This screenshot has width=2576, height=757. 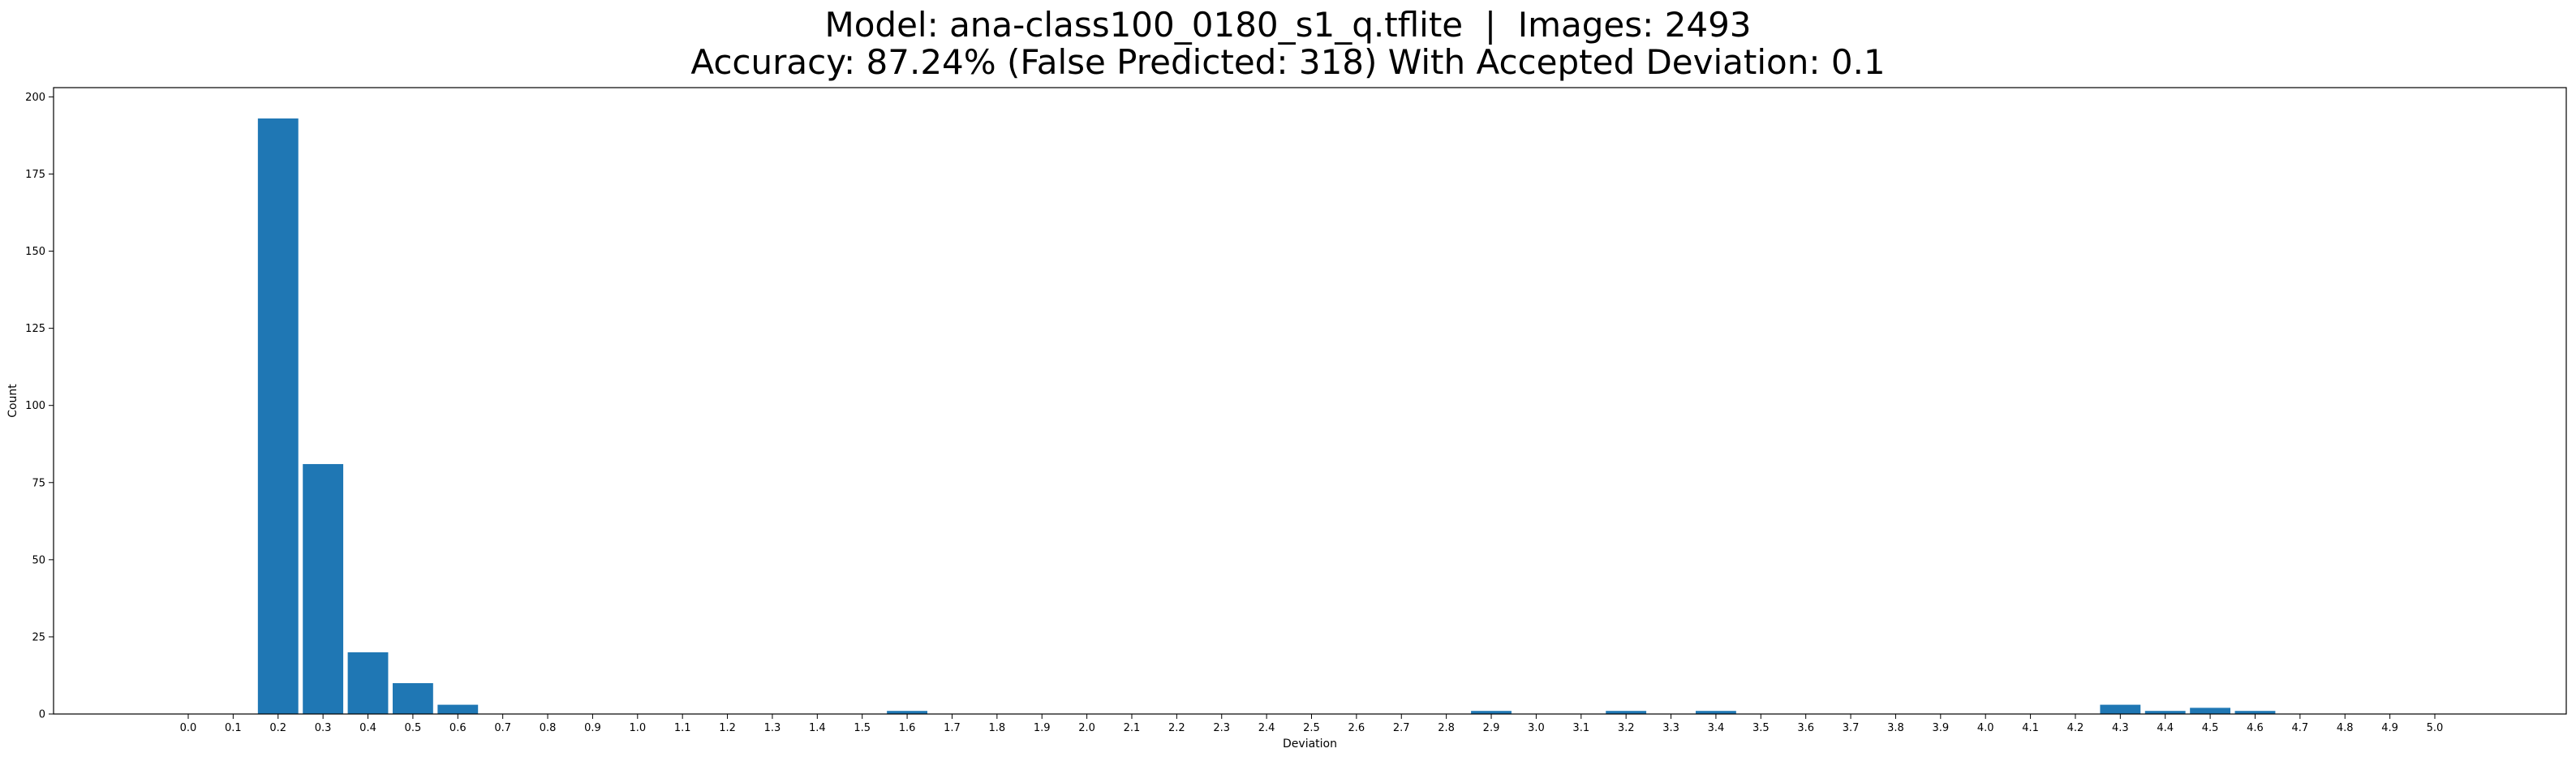 What do you see at coordinates (2346, 728) in the screenshot?
I see `x-tick-label: 4.8` at bounding box center [2346, 728].